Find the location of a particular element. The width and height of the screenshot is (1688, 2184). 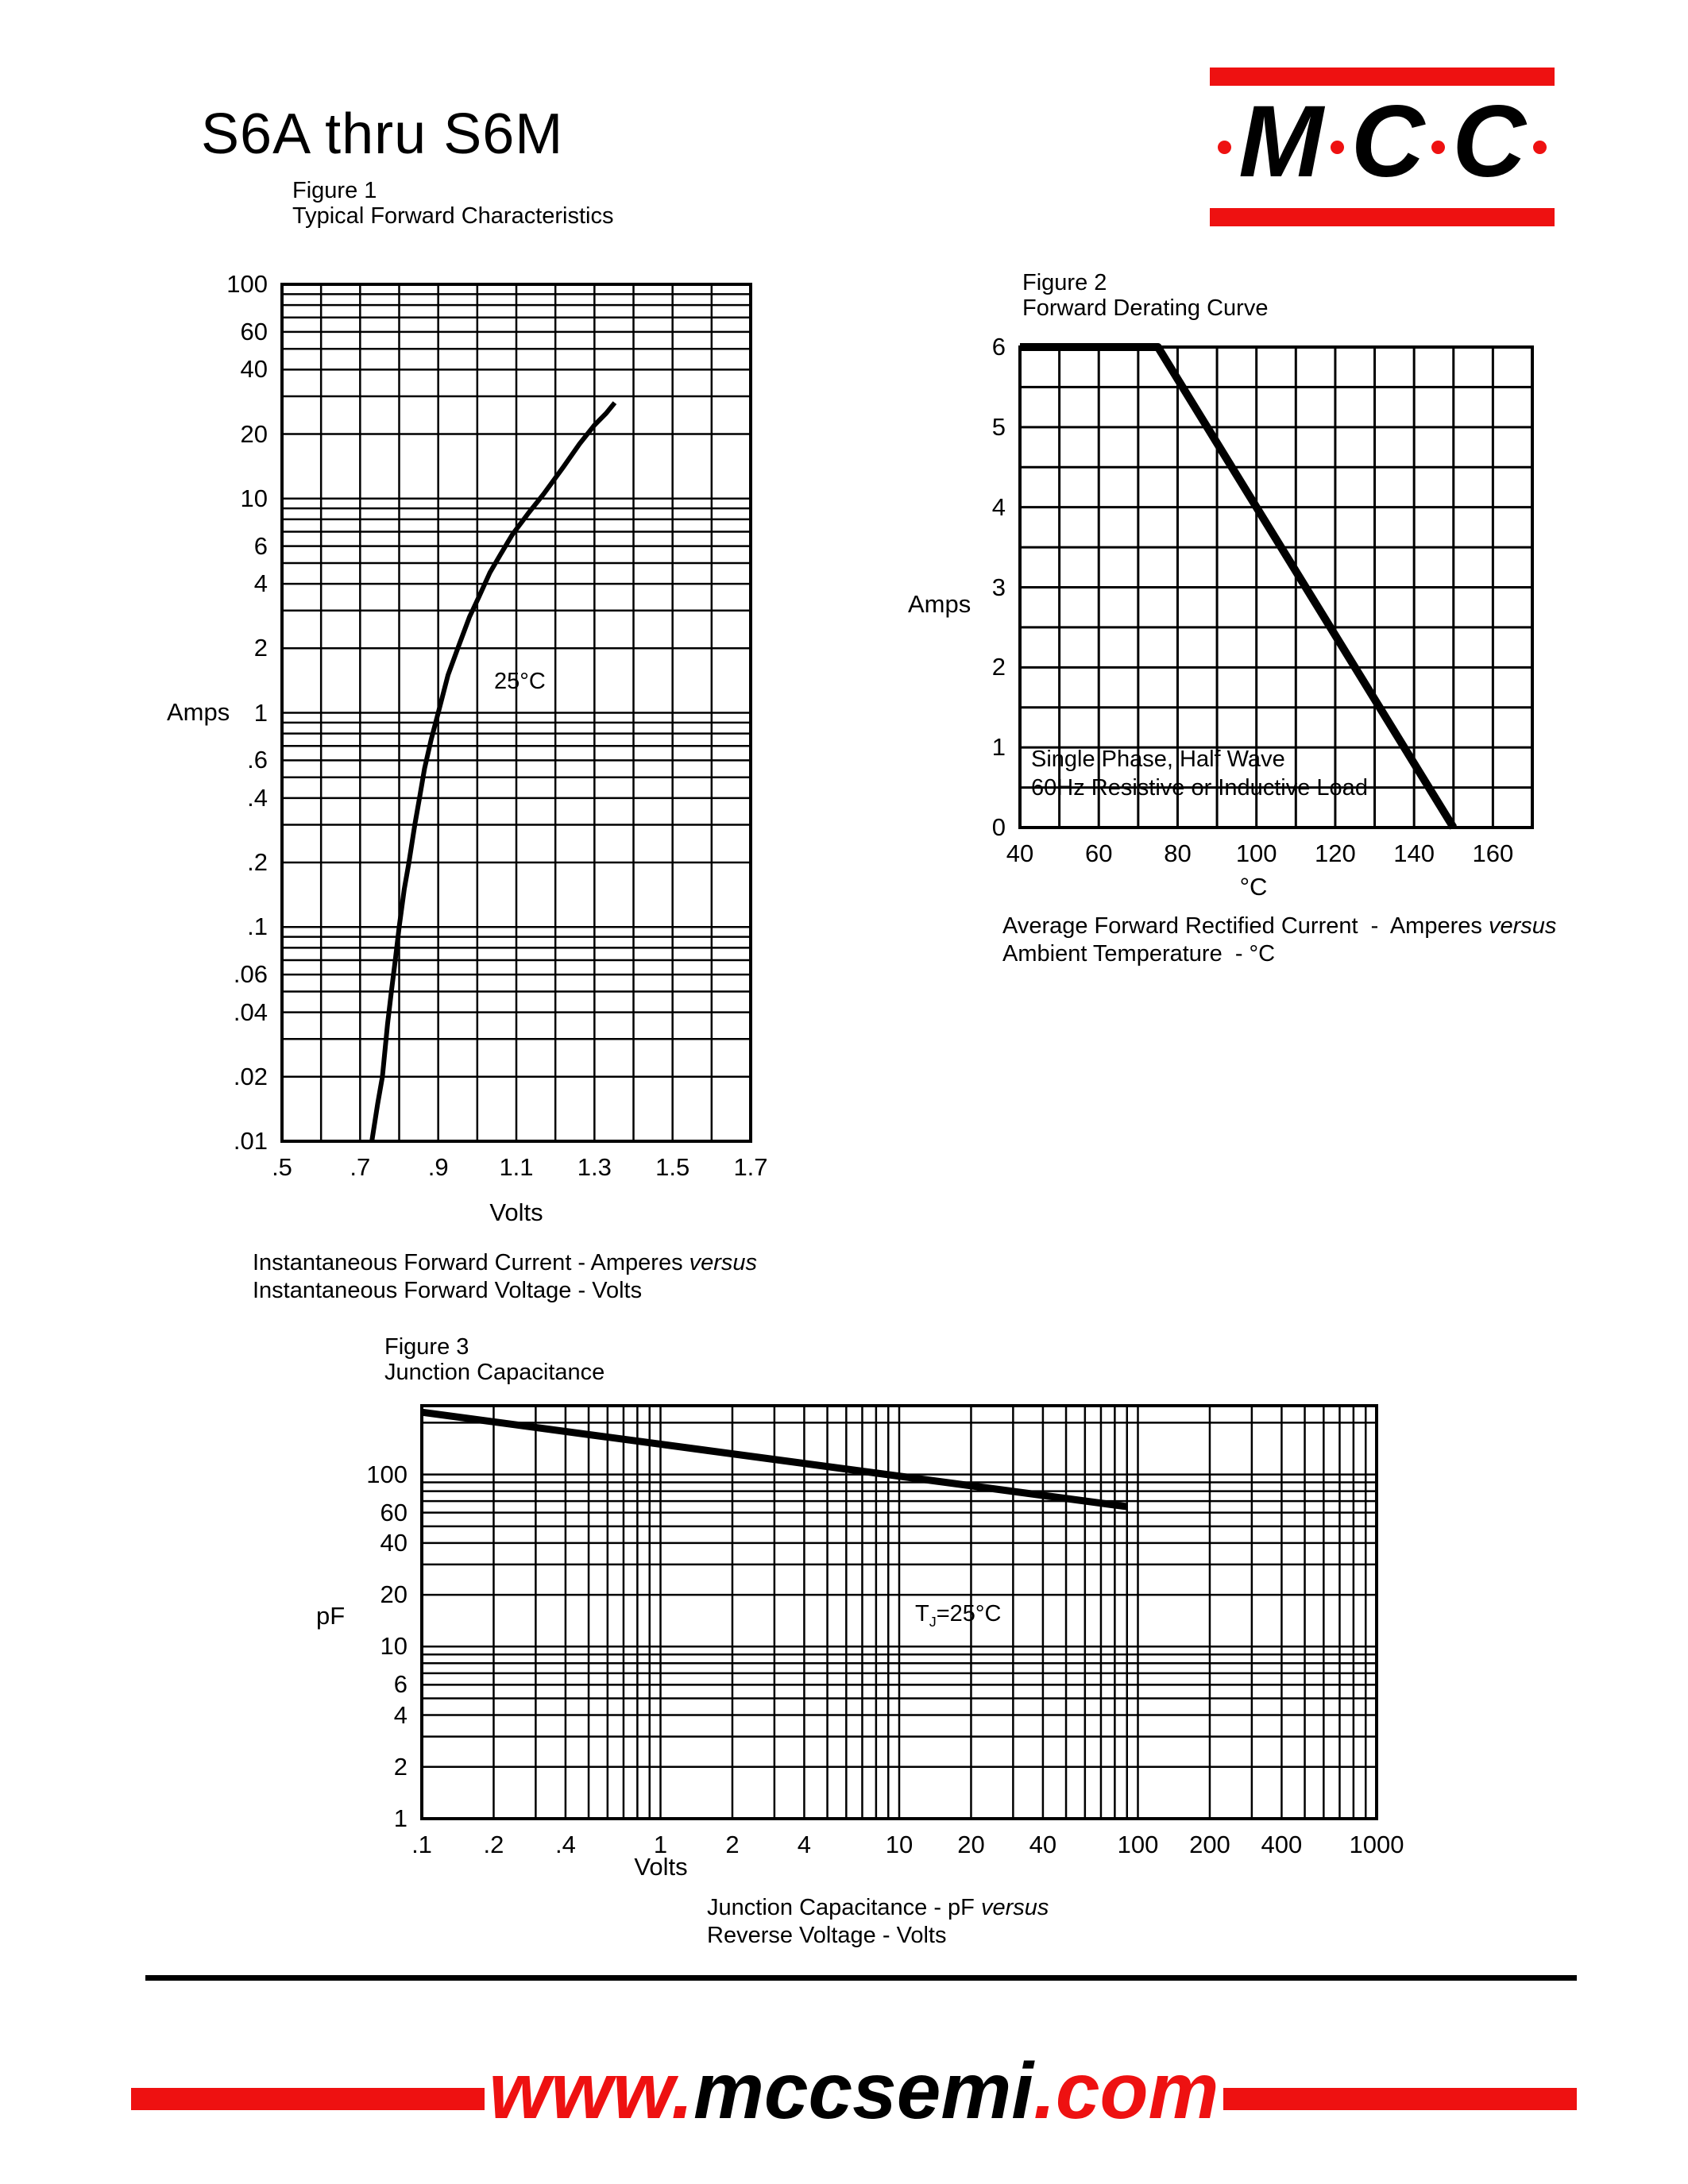

fig1-series-typical-forward-characteristic-25C is located at coordinates (493, 771).